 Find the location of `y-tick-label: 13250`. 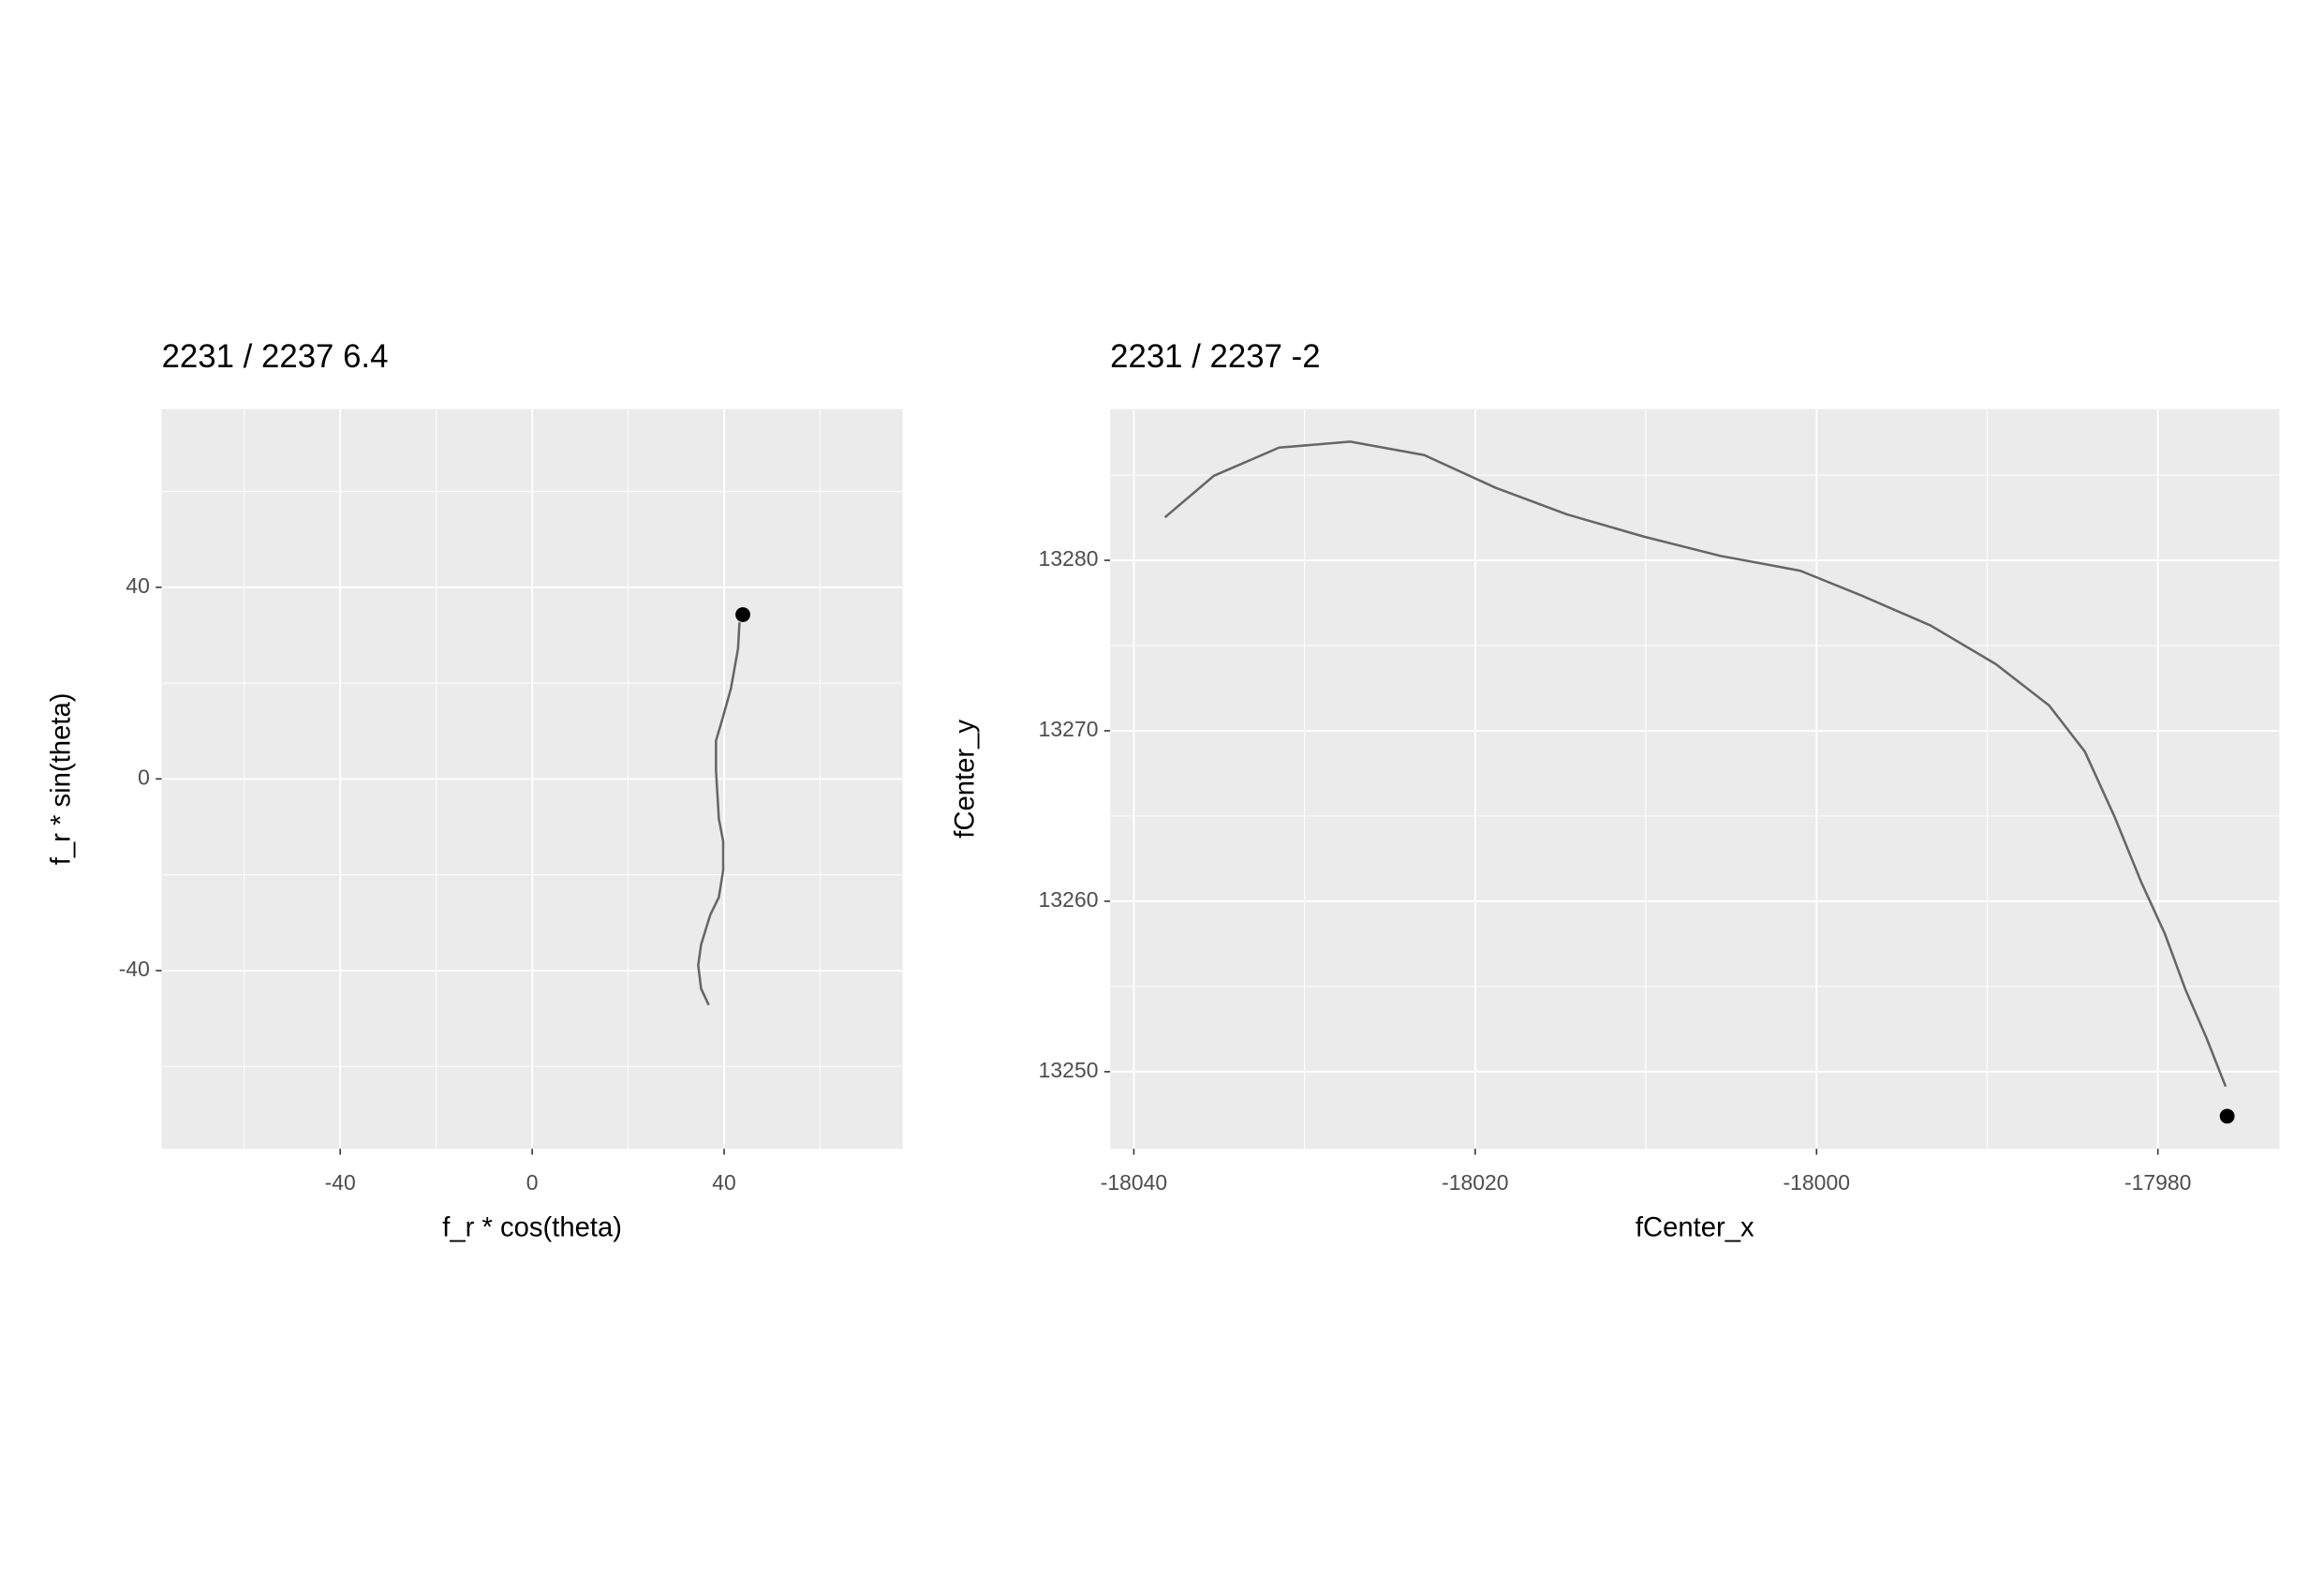

y-tick-label: 13250 is located at coordinates (1069, 1070).